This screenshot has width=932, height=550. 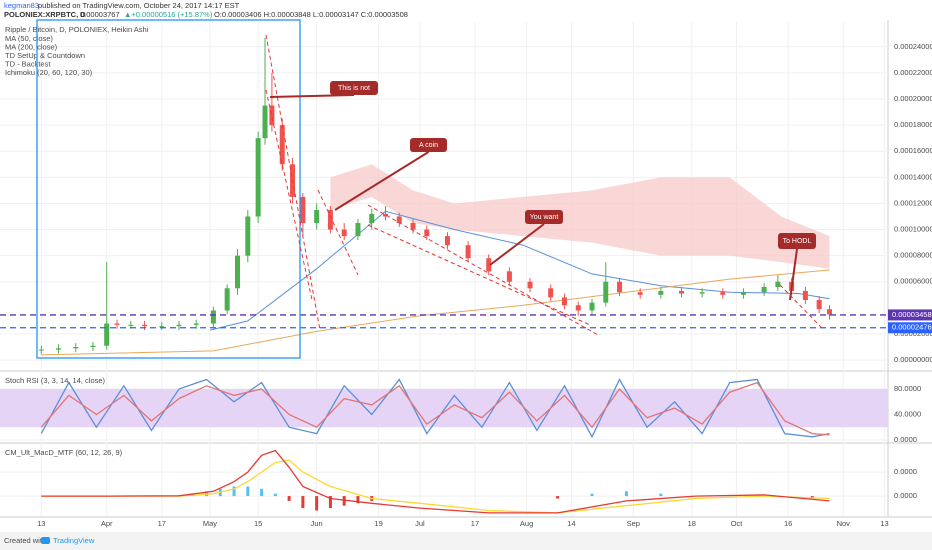 I want to click on y-tick-label: 0.00012000, so click(x=913, y=202).